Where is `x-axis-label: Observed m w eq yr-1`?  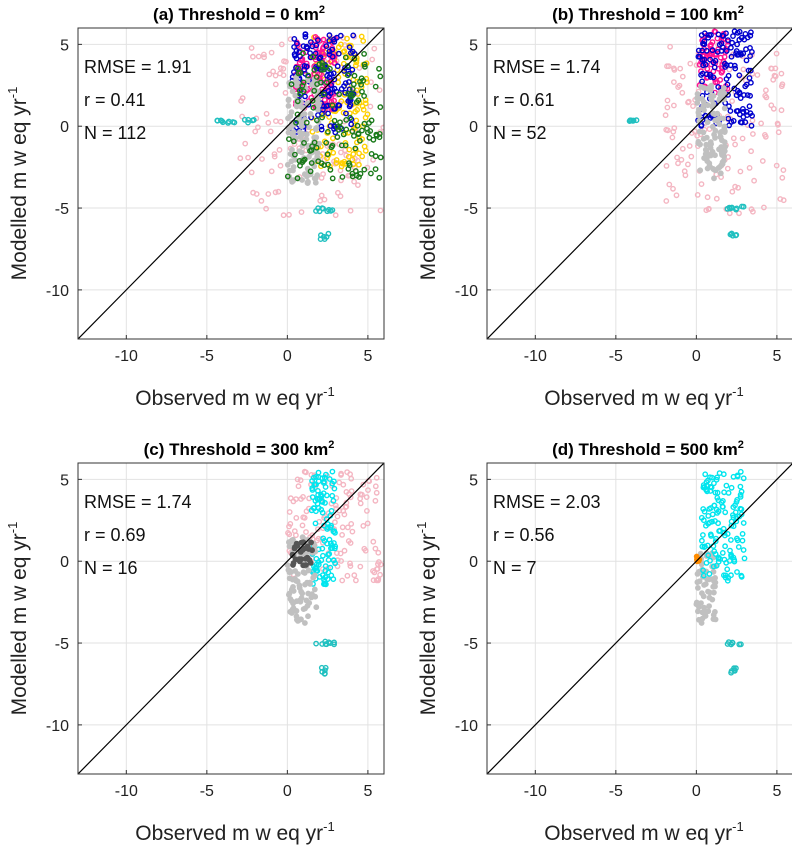 x-axis-label: Observed m w eq yr-1 is located at coordinates (234, 397).